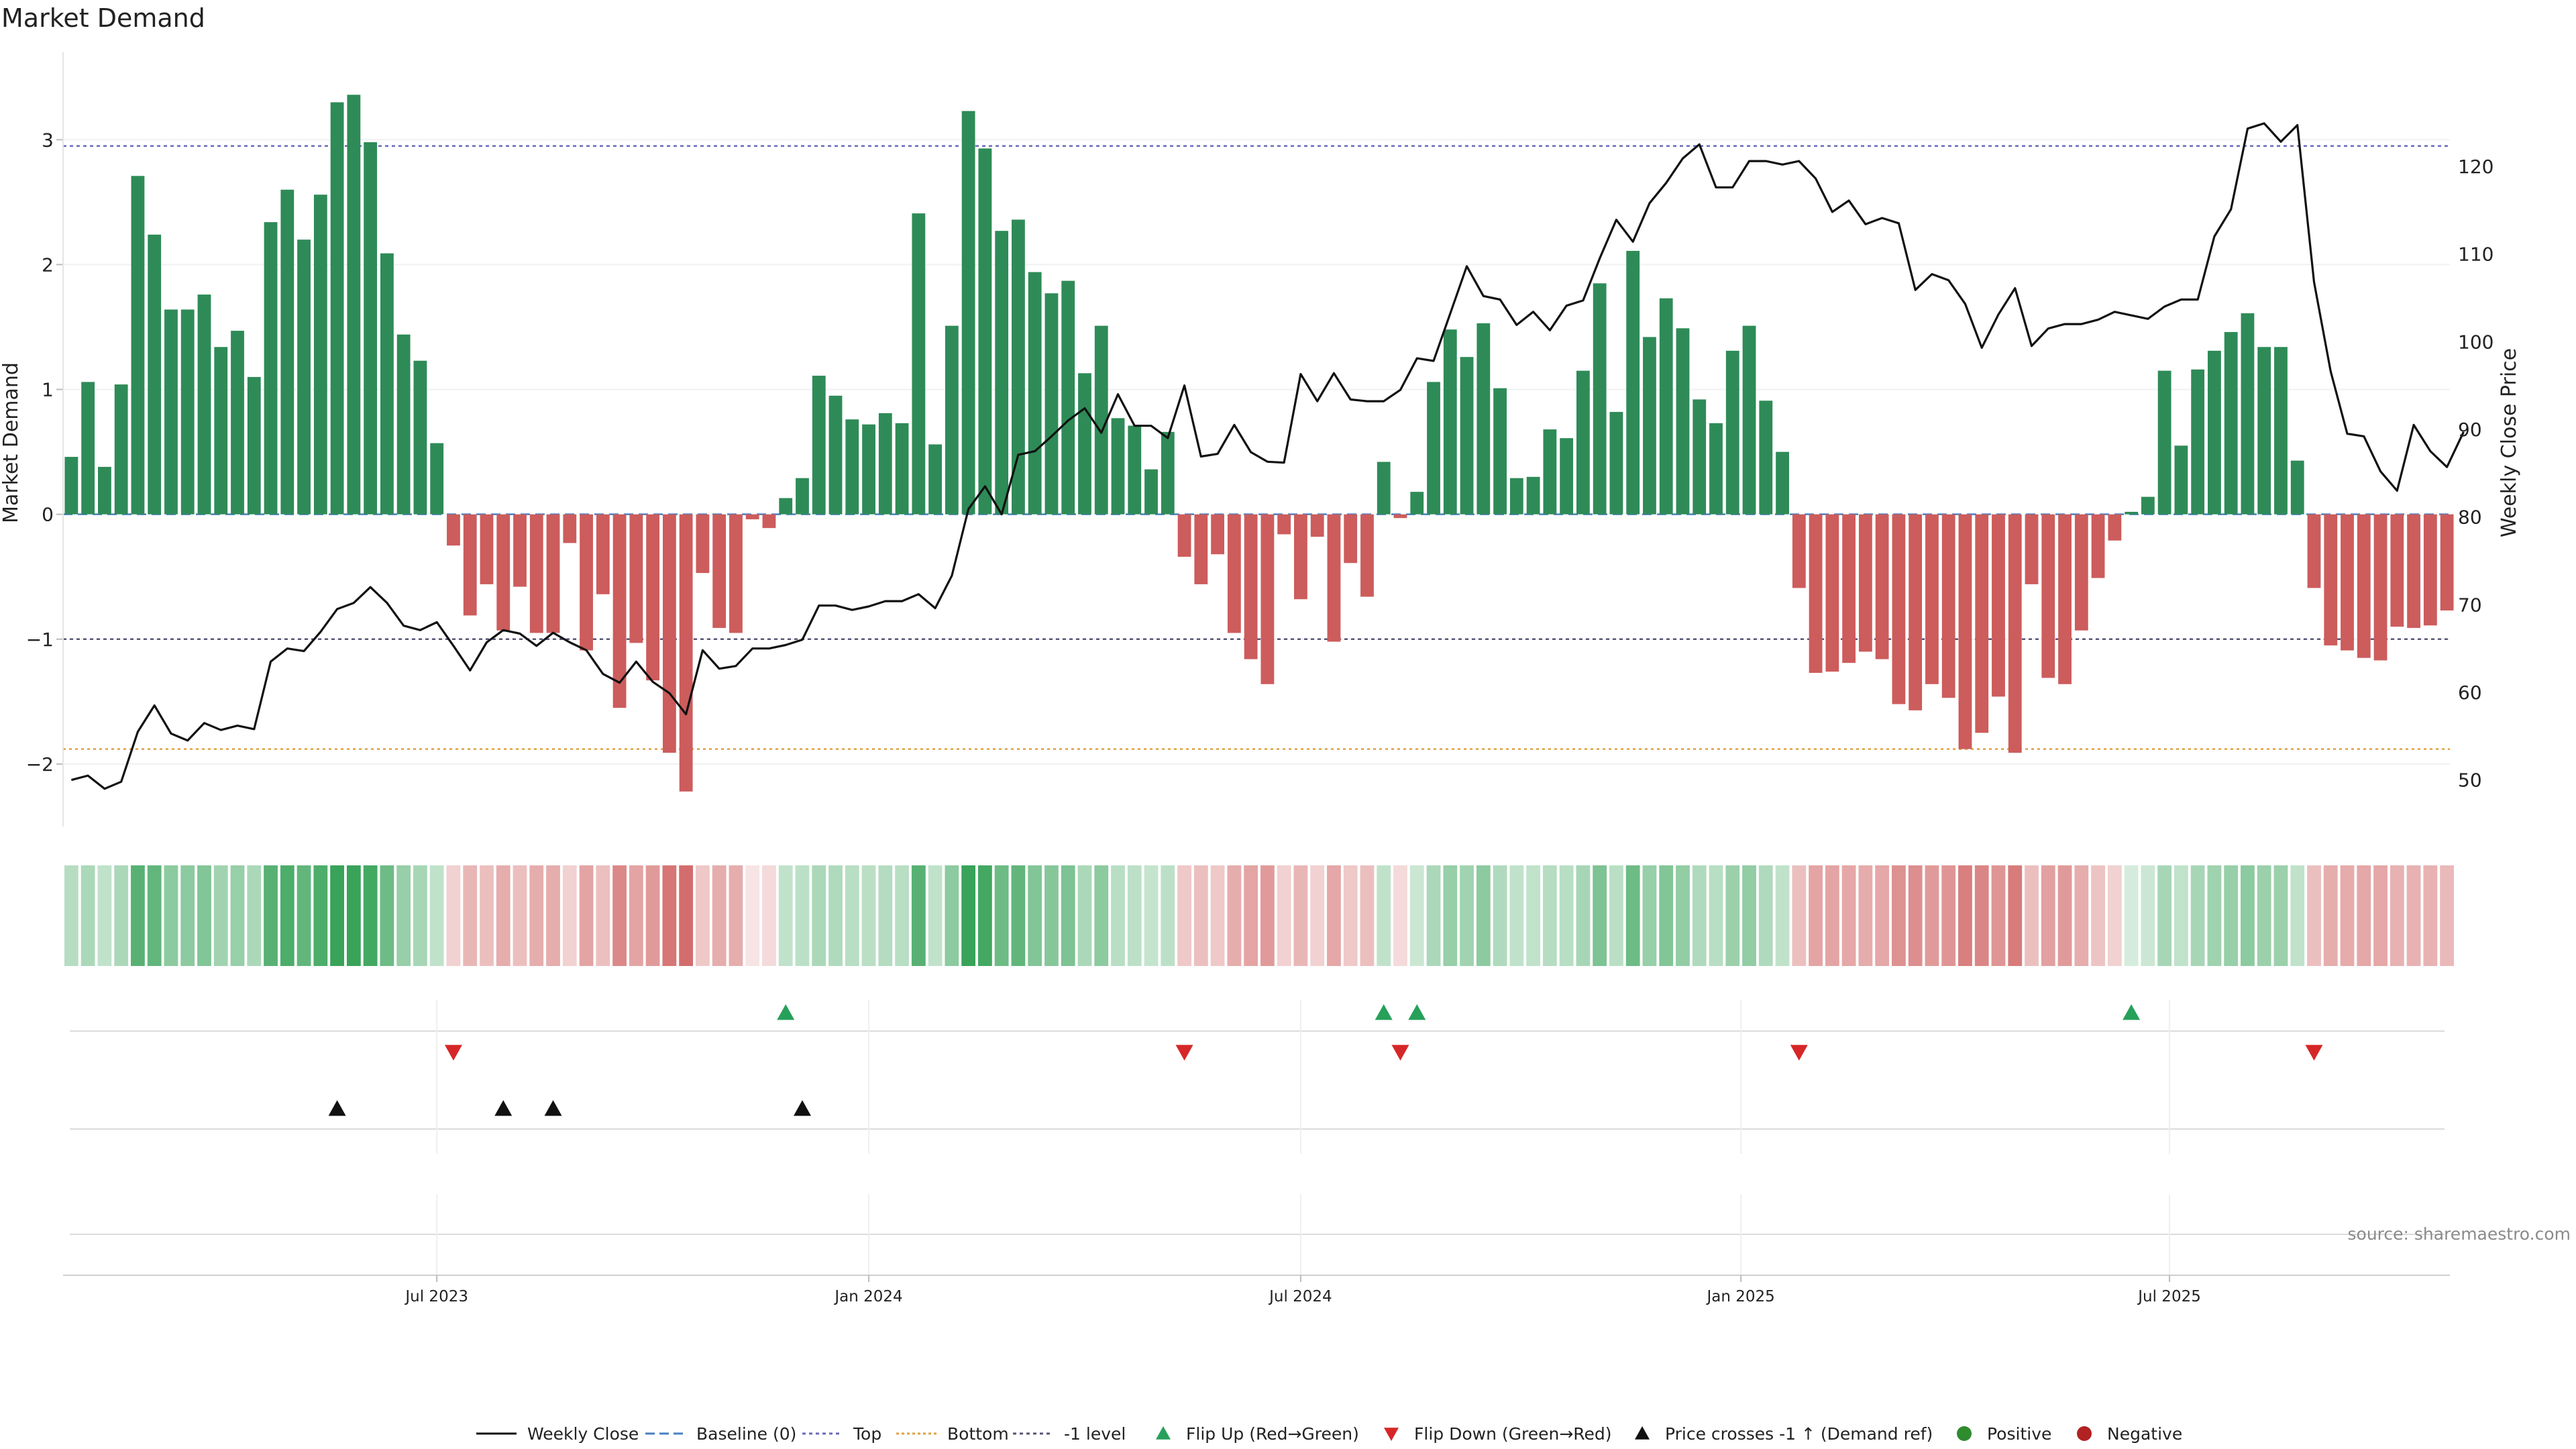 This screenshot has width=2576, height=1449. I want to click on regime-heat-strip, so click(1259, 915).